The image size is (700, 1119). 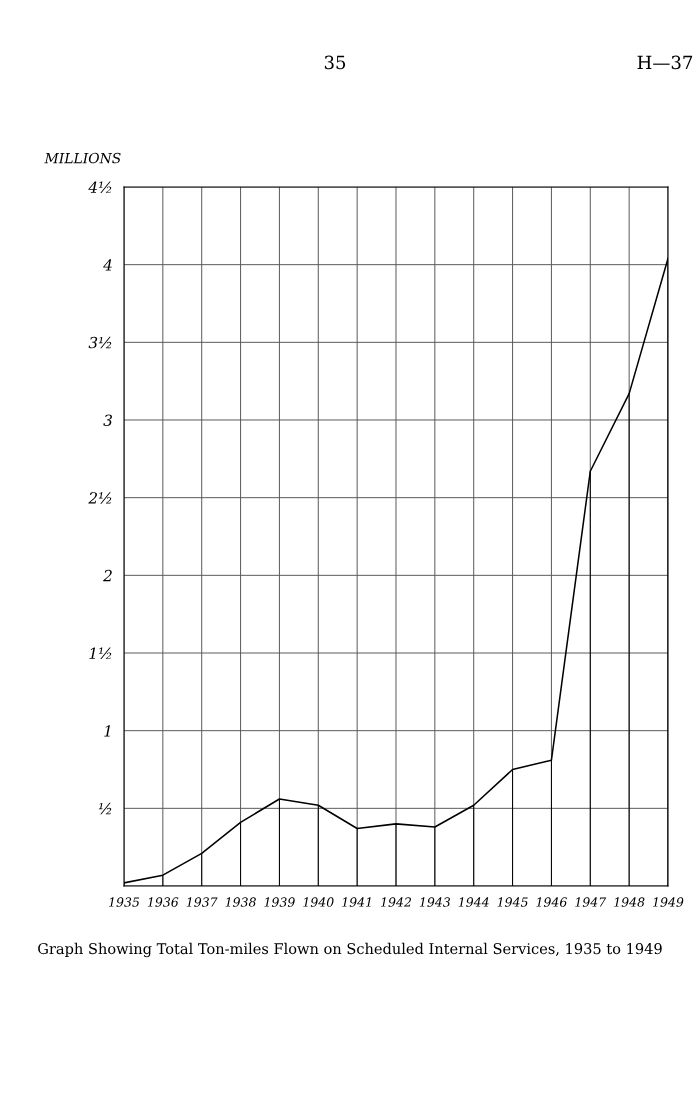 What do you see at coordinates (124, 902) in the screenshot?
I see `x-tick-label: 1935` at bounding box center [124, 902].